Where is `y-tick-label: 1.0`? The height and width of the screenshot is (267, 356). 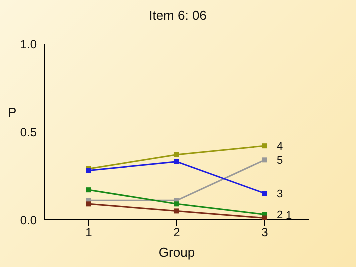
y-tick-label: 1.0 is located at coordinates (29, 44).